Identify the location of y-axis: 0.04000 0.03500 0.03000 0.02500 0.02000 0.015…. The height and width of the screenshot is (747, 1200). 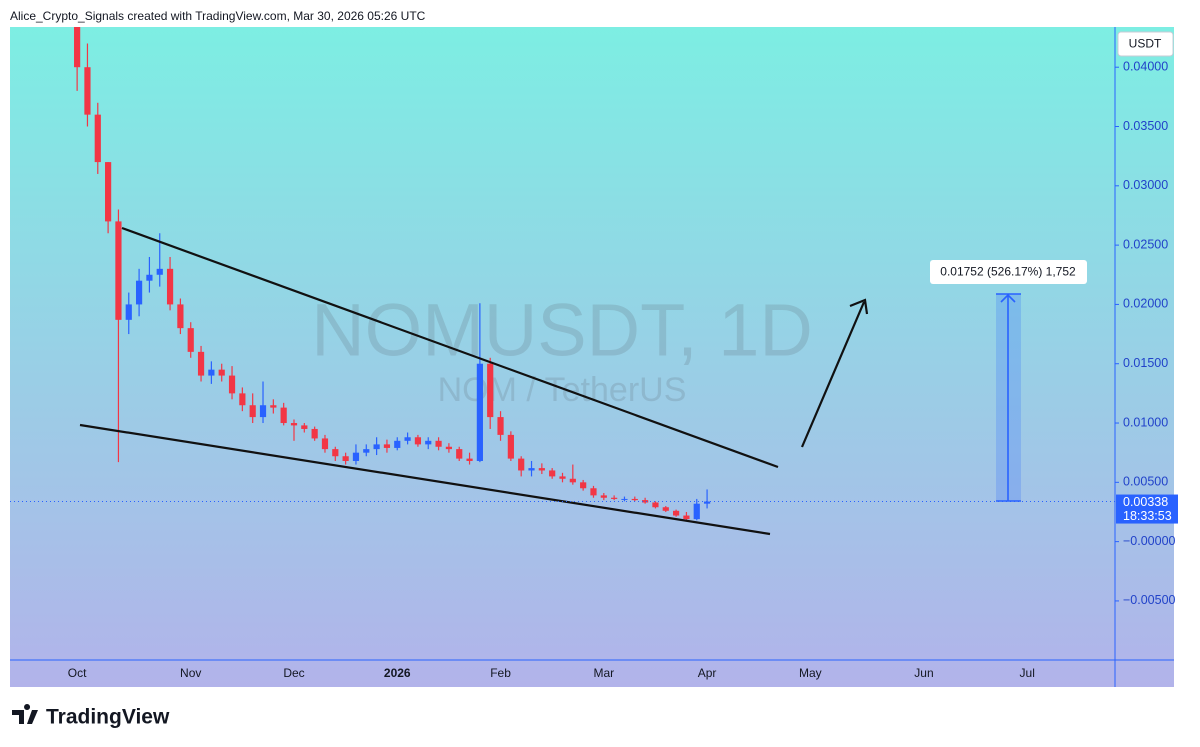
(1145, 333).